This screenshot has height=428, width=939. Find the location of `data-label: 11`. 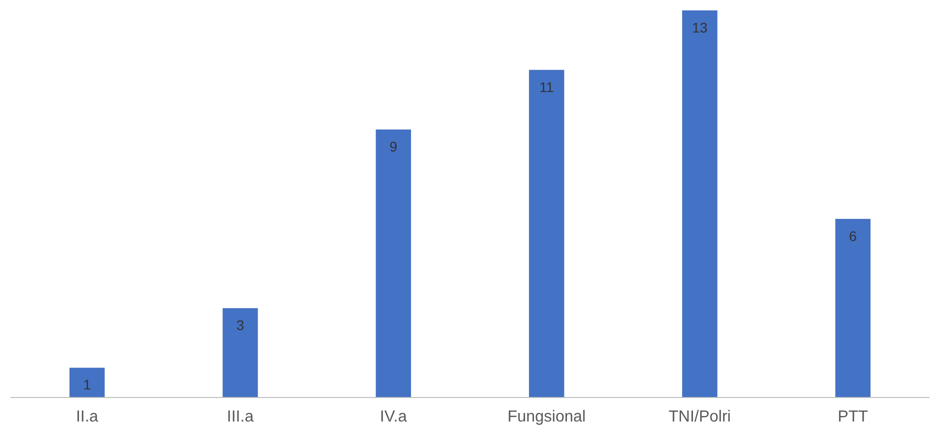

data-label: 11 is located at coordinates (546, 86).